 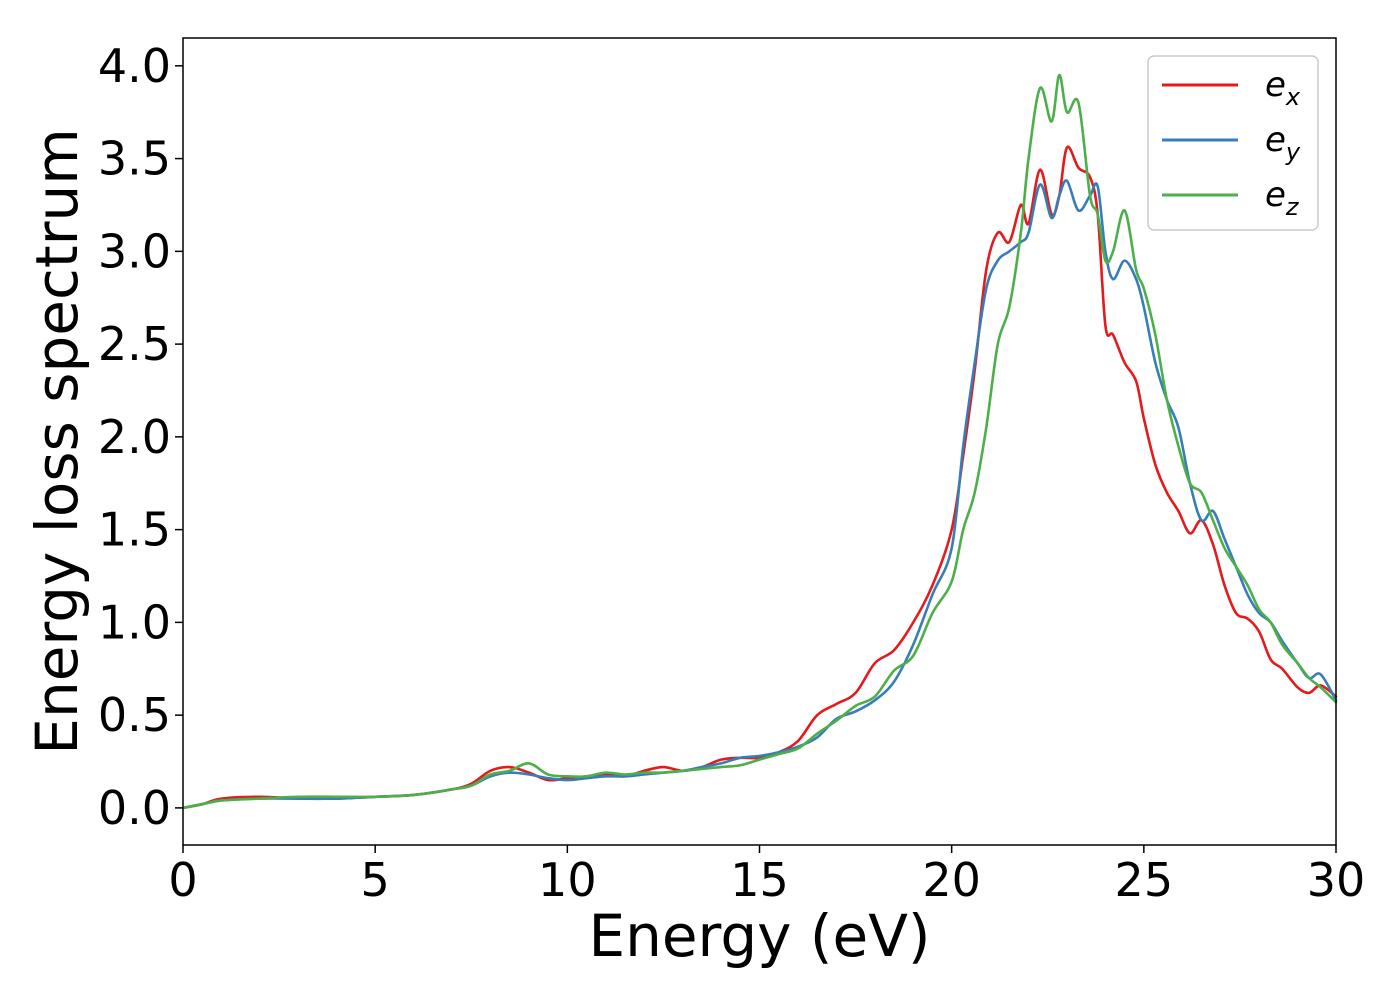 I want to click on legend-box, so click(x=1233, y=143).